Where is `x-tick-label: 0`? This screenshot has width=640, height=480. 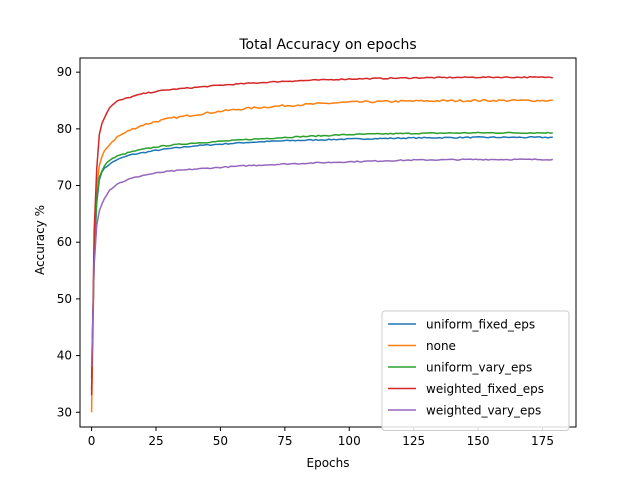
x-tick-label: 0 is located at coordinates (92, 441).